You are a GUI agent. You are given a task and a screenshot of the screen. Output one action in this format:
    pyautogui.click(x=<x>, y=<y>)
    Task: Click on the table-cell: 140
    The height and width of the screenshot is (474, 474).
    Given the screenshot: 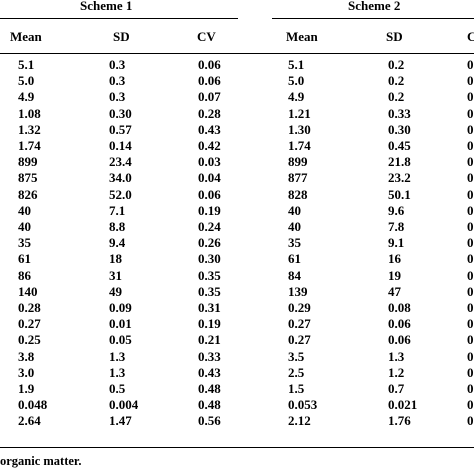 What is the action you would take?
    pyautogui.click(x=28, y=291)
    